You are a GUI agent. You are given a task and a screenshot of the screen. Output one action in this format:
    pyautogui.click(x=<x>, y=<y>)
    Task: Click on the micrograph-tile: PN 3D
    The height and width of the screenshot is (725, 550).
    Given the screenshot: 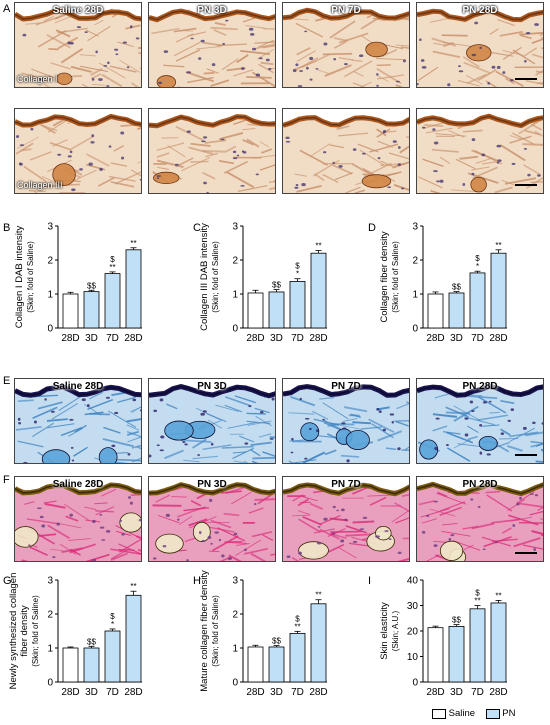 What is the action you would take?
    pyautogui.click(x=212, y=45)
    